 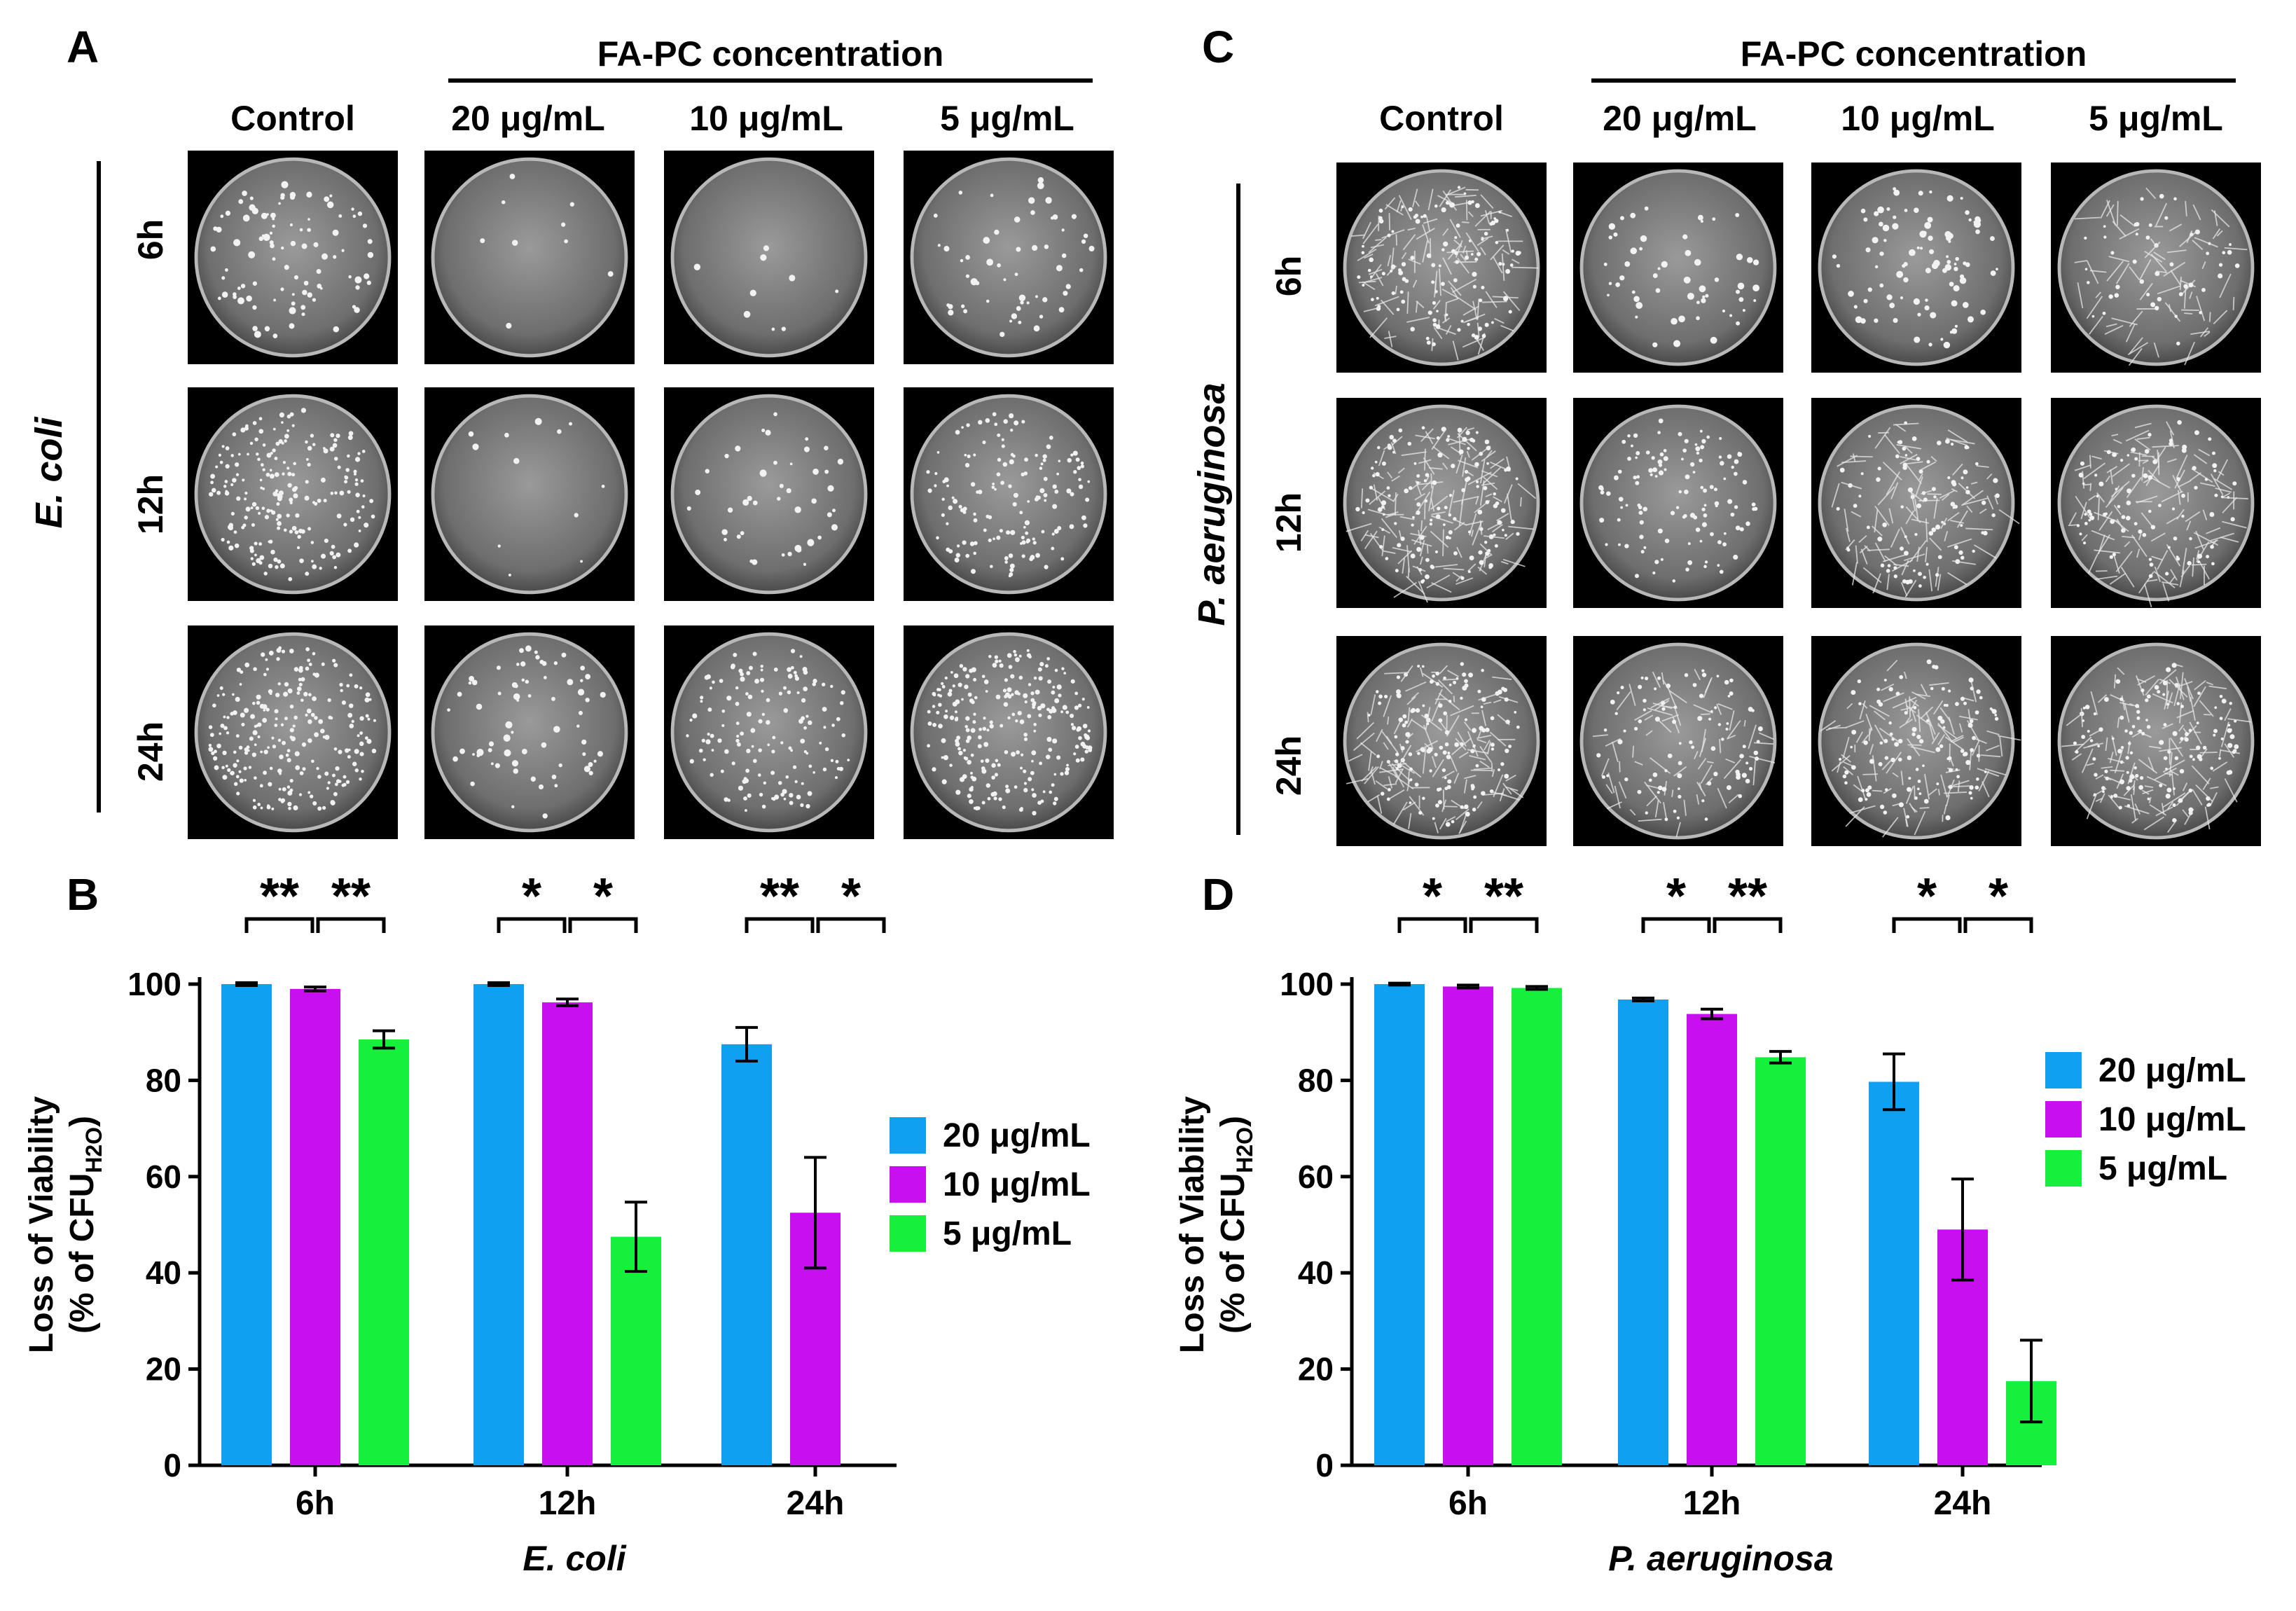 What do you see at coordinates (770, 80) in the screenshot?
I see `concentration-header-rule-left` at bounding box center [770, 80].